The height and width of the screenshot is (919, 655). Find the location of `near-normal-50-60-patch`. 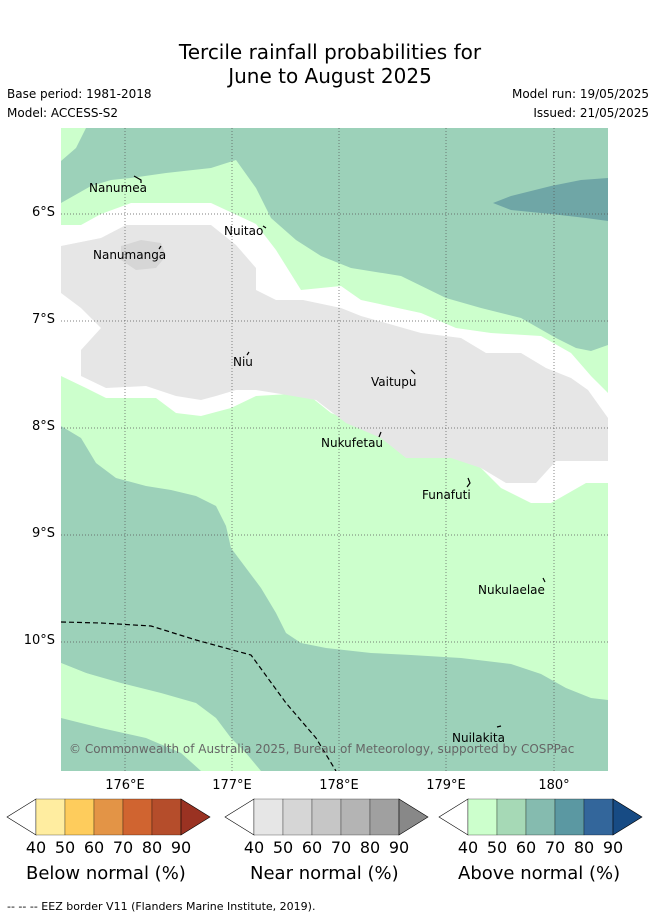

near-normal-50-60-patch is located at coordinates (143, 255).